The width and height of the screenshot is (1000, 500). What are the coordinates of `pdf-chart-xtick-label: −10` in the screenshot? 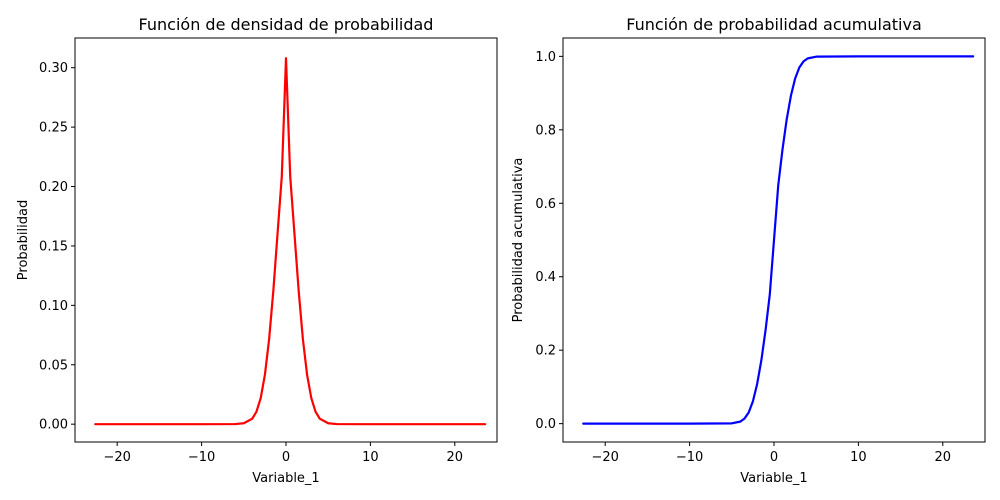 It's located at (201, 457).